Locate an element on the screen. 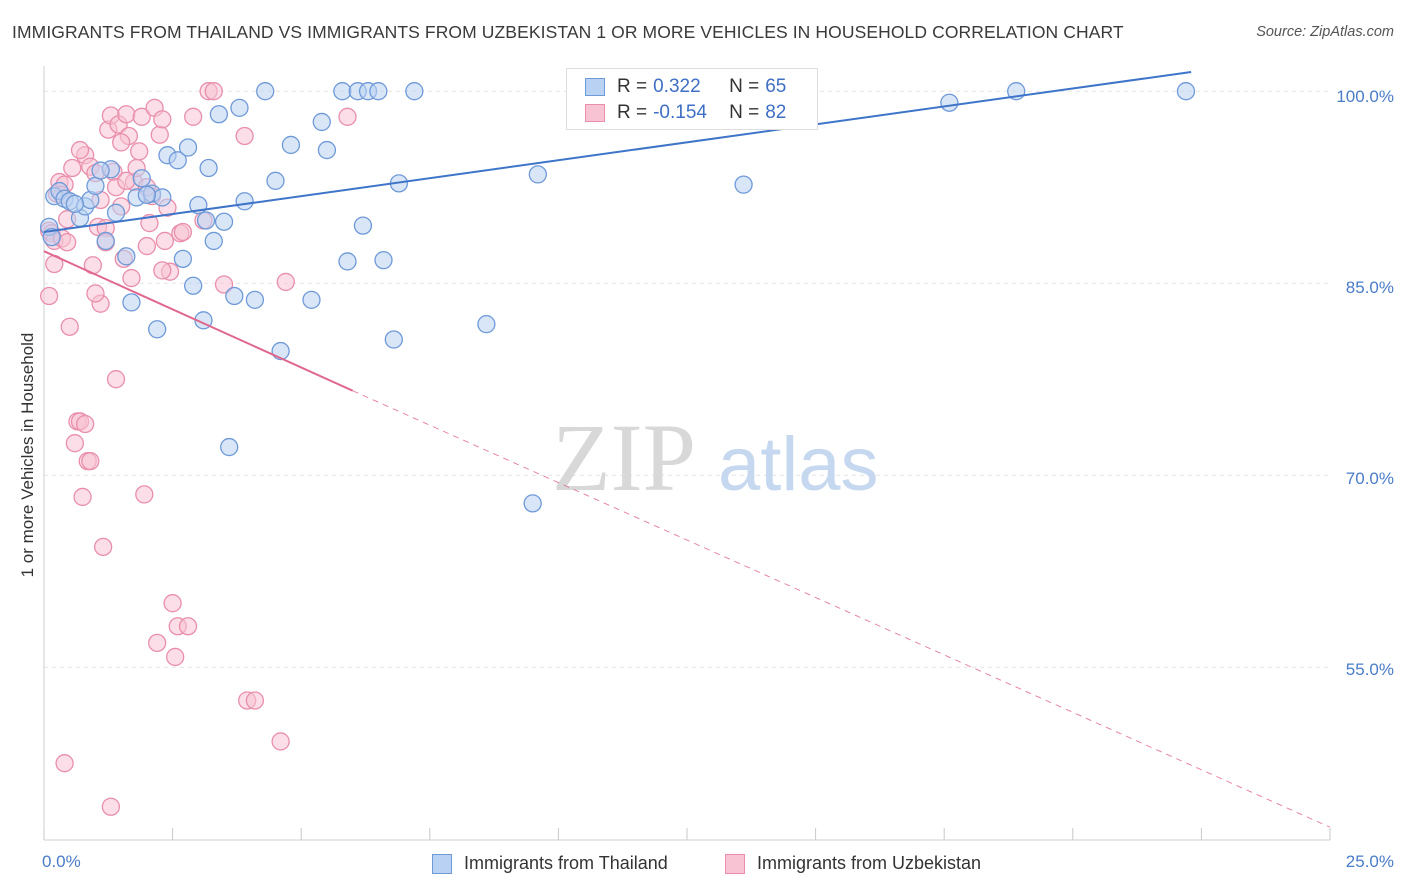  legend-swatch-uzbekistan is located at coordinates (595, 113).